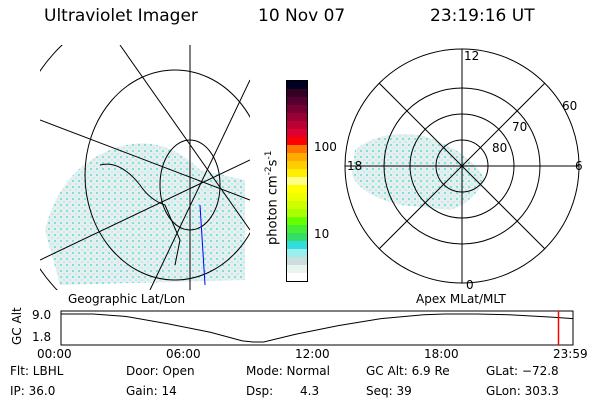 The height and width of the screenshot is (400, 600). Describe the element at coordinates (151, 391) in the screenshot. I see `gain-status: Gain: 14` at that location.